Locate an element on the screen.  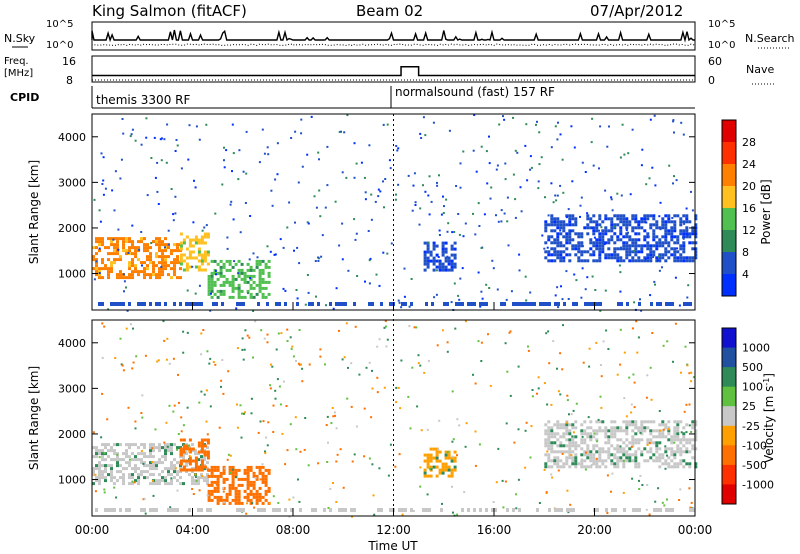
x-tick-label: 08:00 is located at coordinates (293, 530).